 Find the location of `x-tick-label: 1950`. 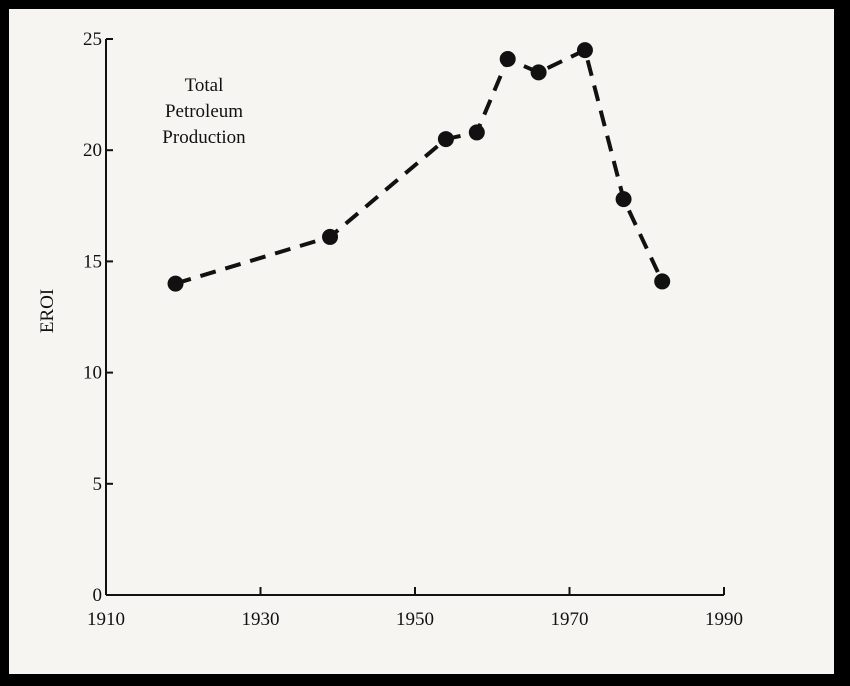

x-tick-label: 1950 is located at coordinates (415, 619).